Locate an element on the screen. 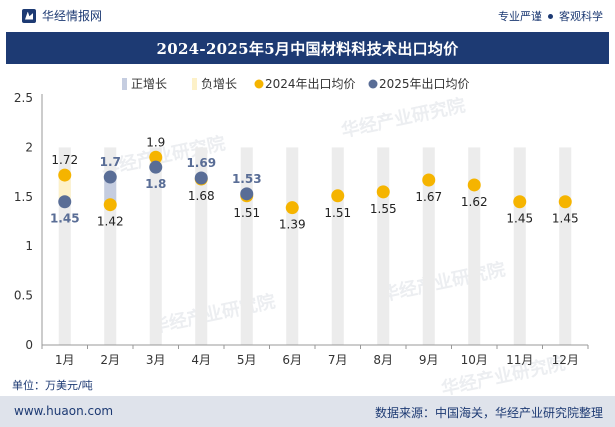  legend-up-swatch is located at coordinates (124, 84).